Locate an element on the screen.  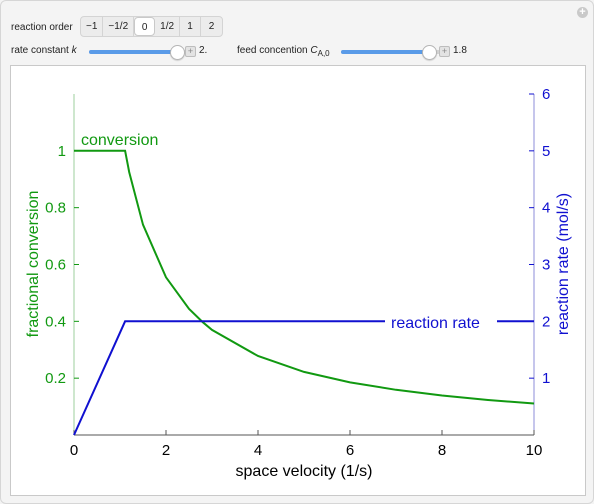
x-ticks: 0 2 4 6 8 10 is located at coordinates (306, 444).